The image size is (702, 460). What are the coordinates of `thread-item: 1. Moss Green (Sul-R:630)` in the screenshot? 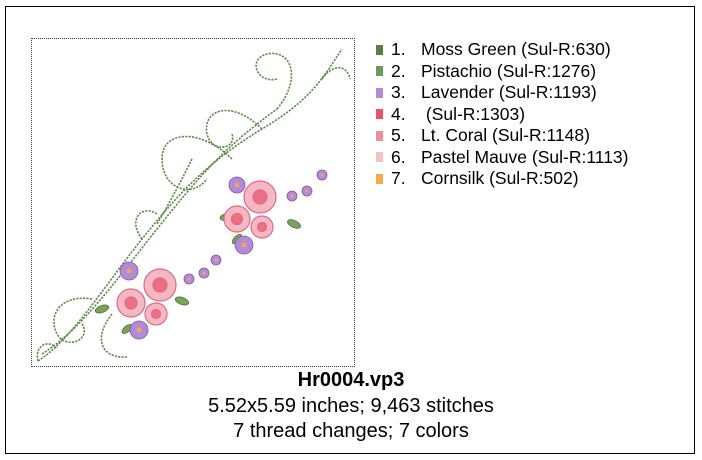 It's located at (502, 50).